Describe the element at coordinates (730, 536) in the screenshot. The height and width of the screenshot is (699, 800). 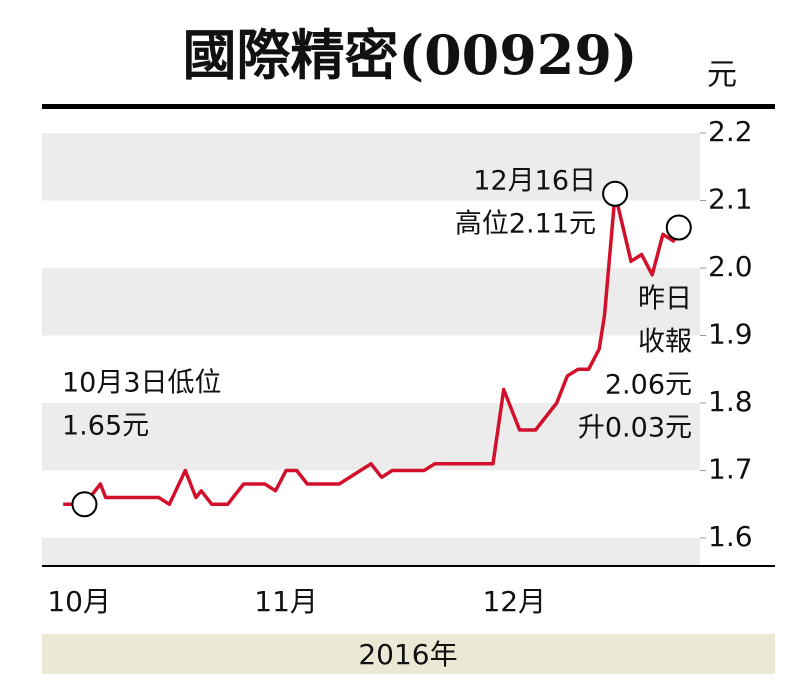
I see `y-tick-label: 1.6` at that location.